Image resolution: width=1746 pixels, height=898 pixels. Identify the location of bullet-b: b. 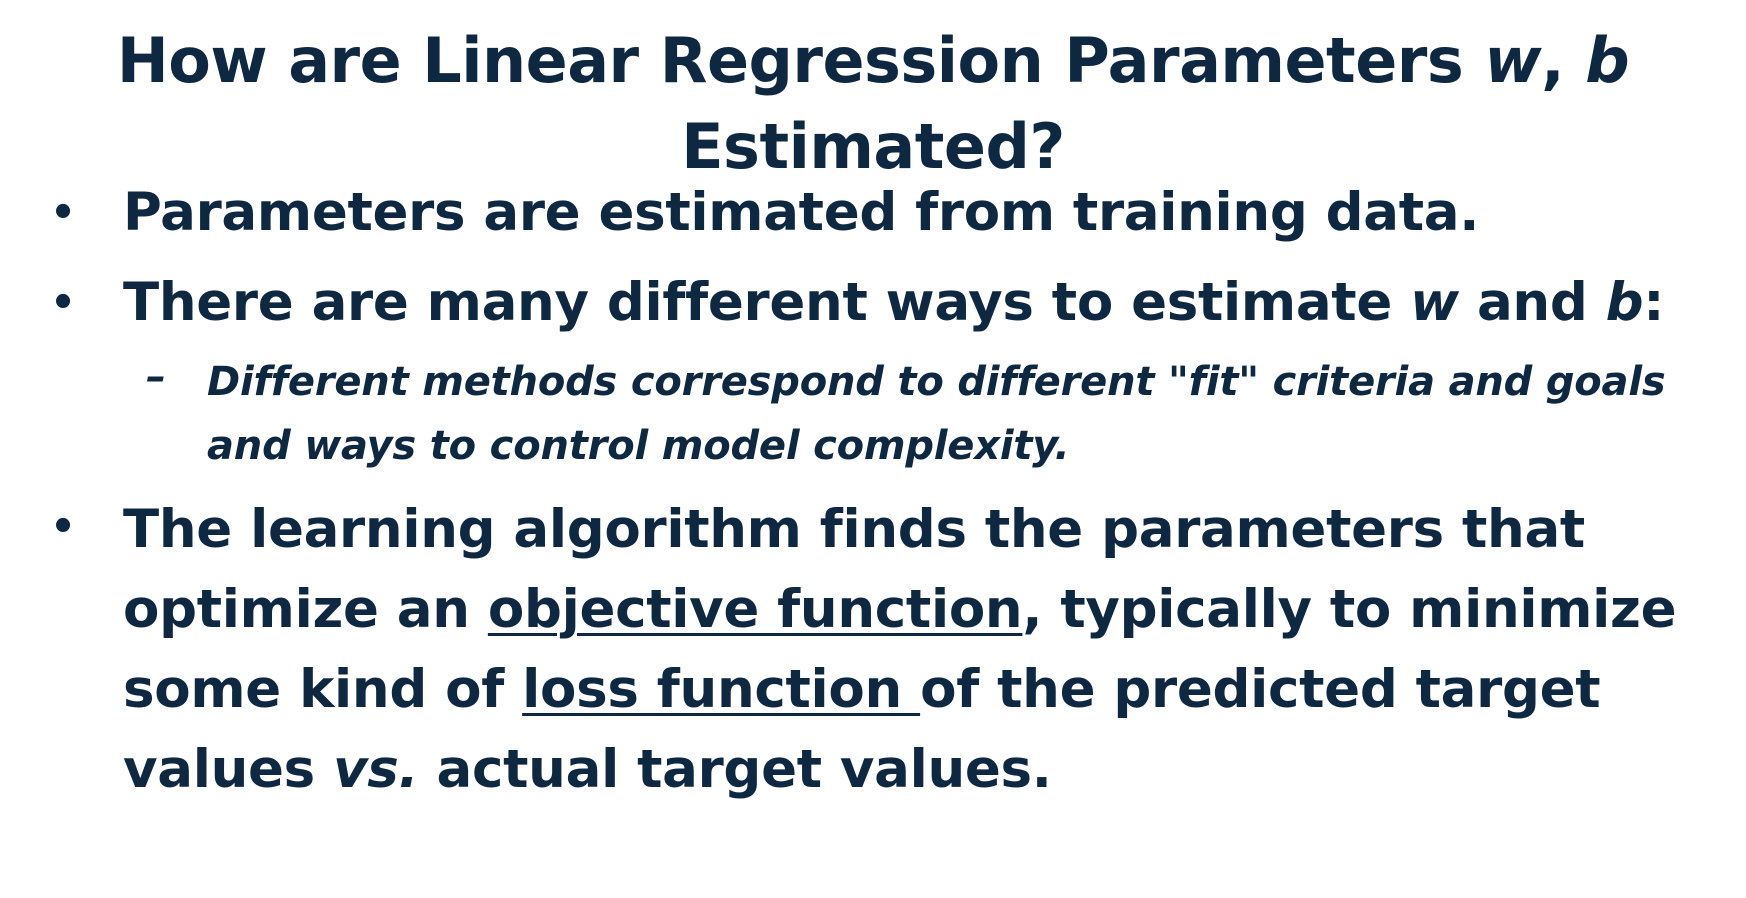
(1624, 302).